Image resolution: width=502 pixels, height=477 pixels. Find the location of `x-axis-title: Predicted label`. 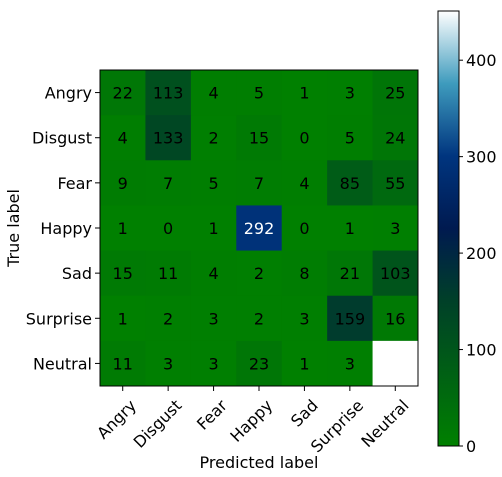

x-axis-title: Predicted label is located at coordinates (259, 462).